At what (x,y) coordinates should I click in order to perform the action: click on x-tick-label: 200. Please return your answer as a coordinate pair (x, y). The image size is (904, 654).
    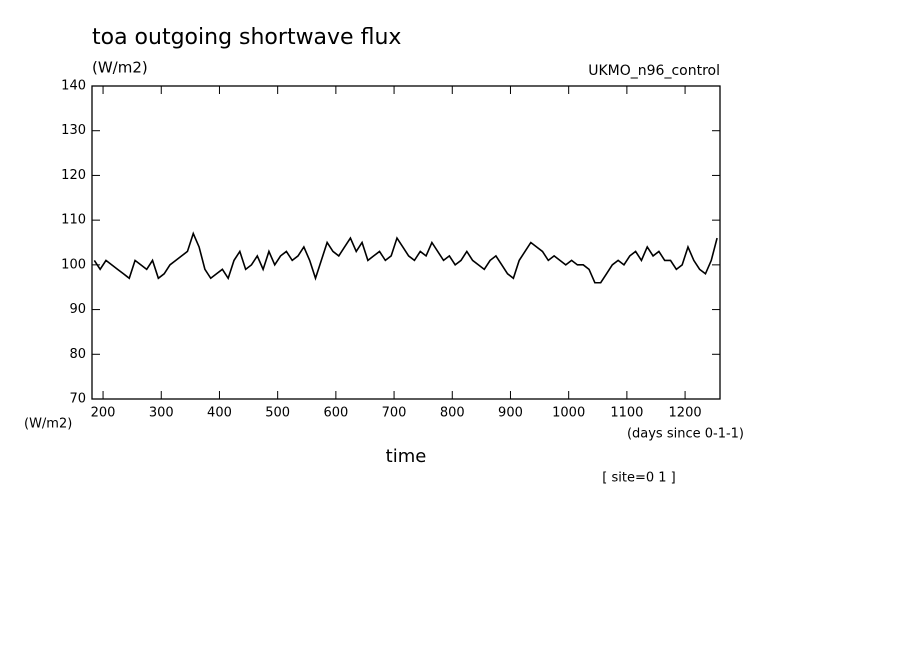
    Looking at the image, I should click on (103, 413).